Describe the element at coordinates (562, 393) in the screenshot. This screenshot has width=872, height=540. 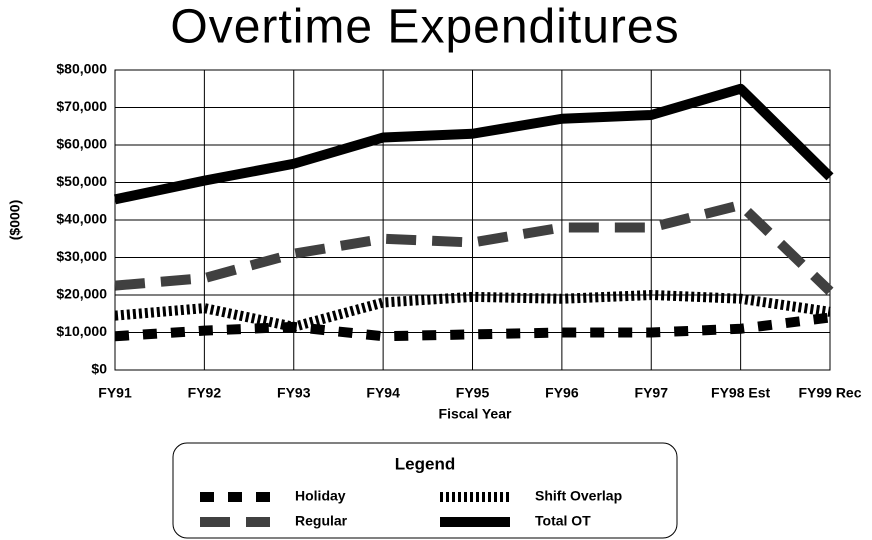
I see `x-tick-label: FY96` at that location.